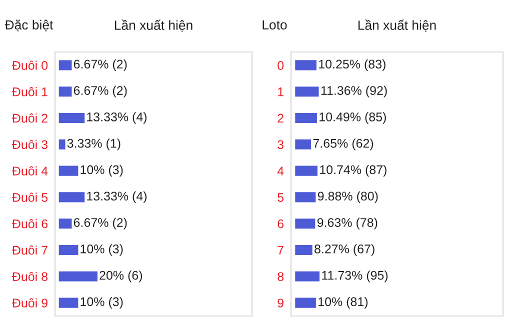  Describe the element at coordinates (30, 277) in the screenshot. I see `y-tick-label: Đuôi 8` at that location.